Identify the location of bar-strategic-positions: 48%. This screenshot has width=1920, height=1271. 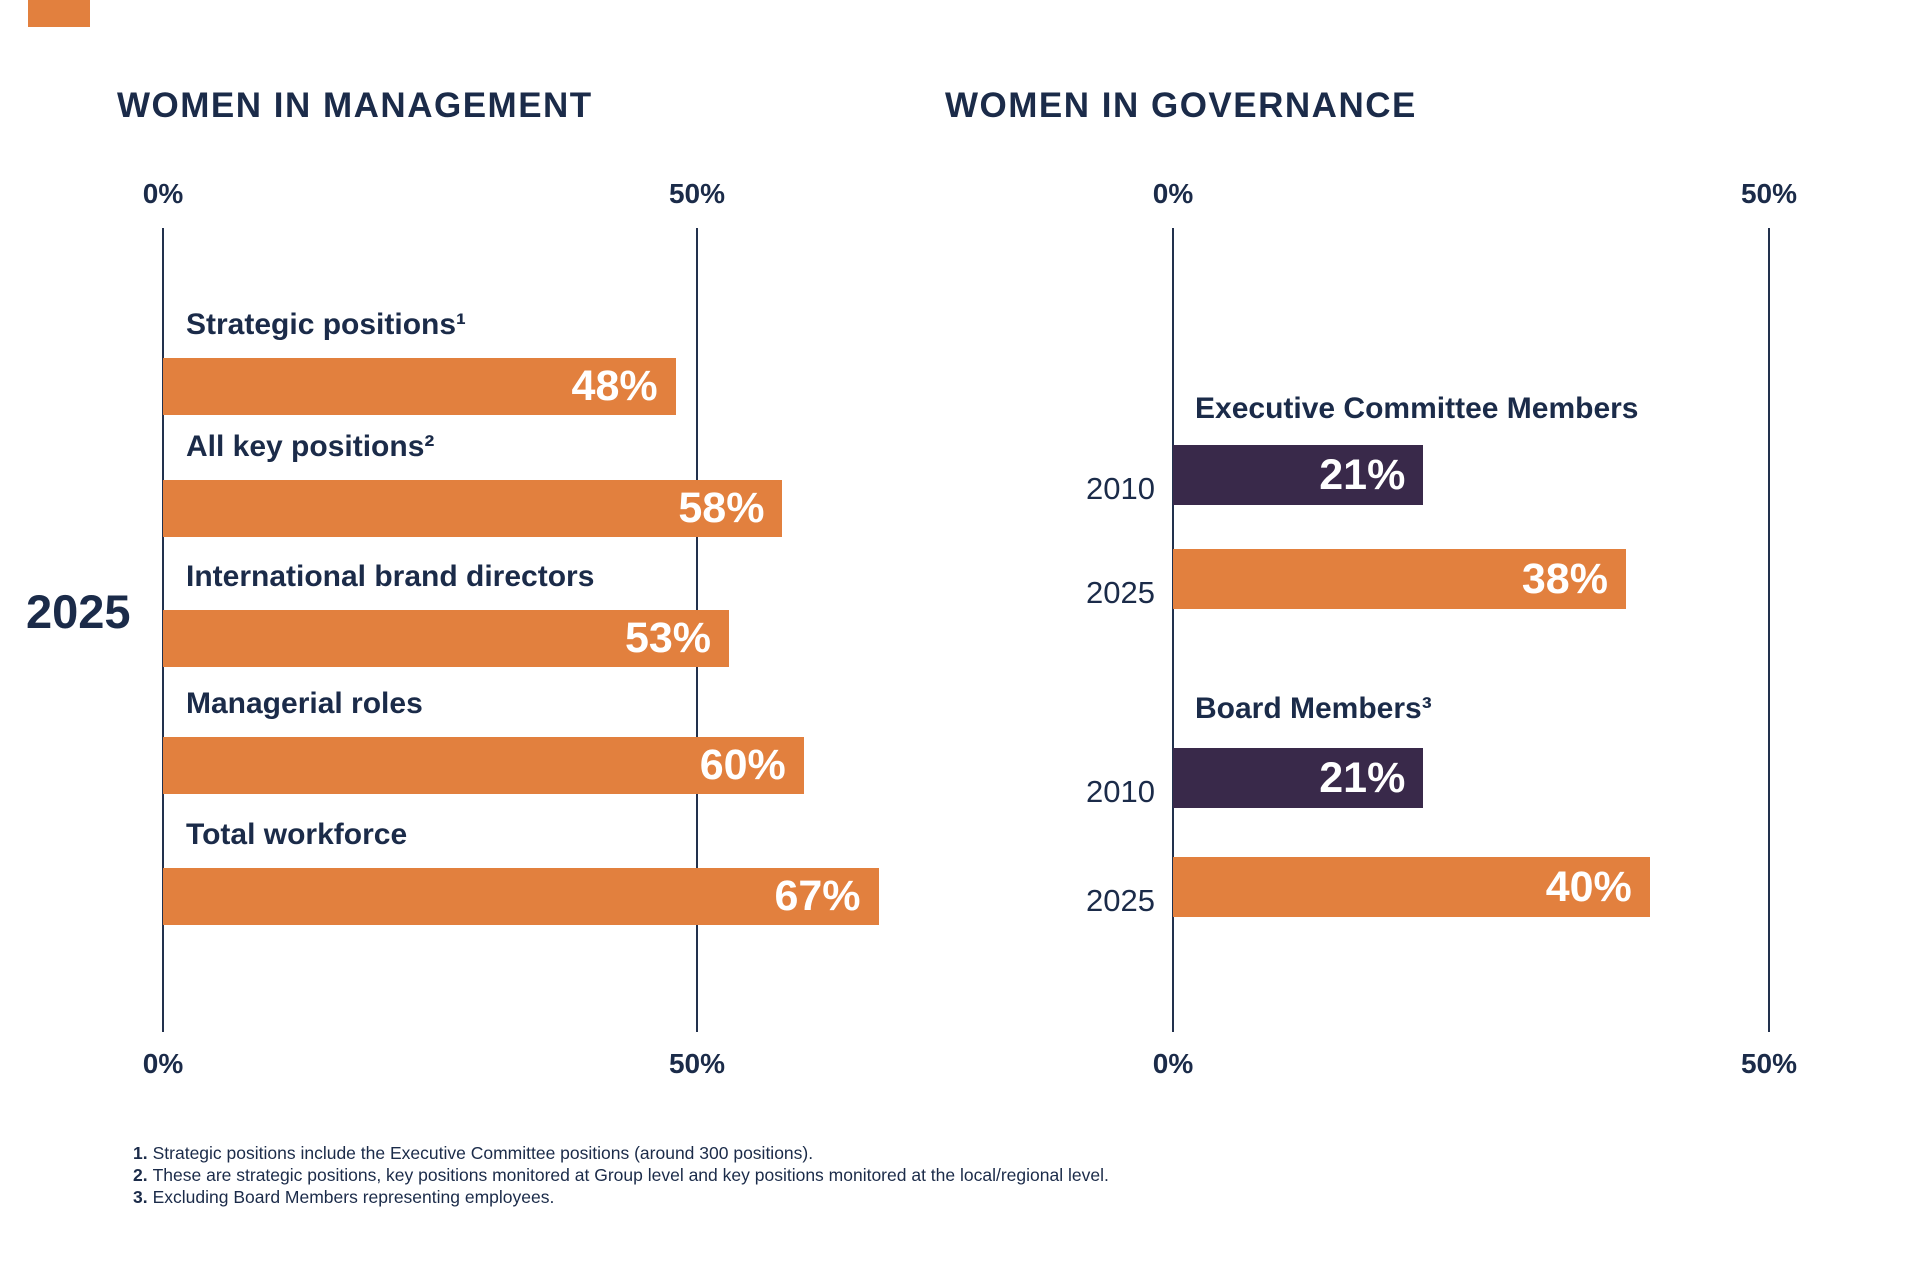
(419, 386).